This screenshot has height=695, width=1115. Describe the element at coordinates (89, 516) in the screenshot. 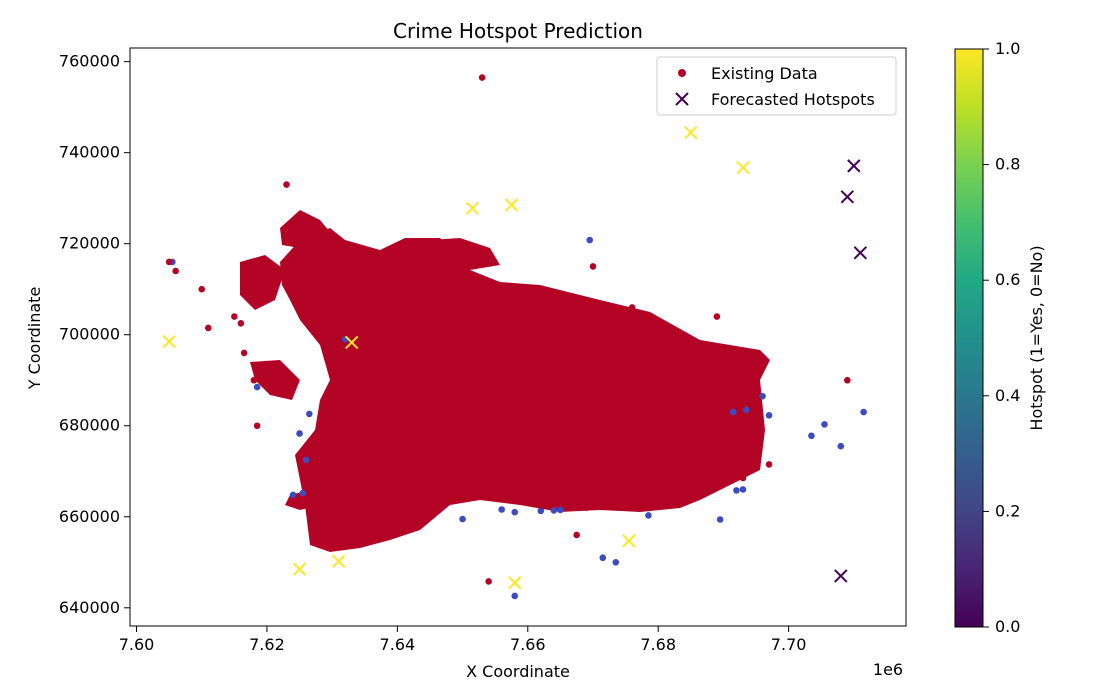

I see `y-tick-label: 660000` at that location.